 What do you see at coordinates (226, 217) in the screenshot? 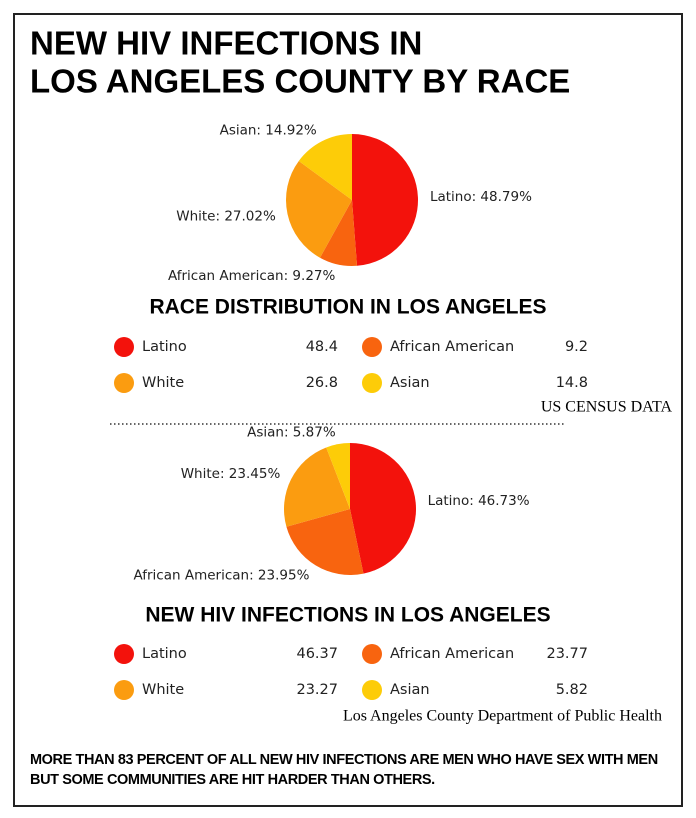
I see `slice-label: White: 27.02%` at bounding box center [226, 217].